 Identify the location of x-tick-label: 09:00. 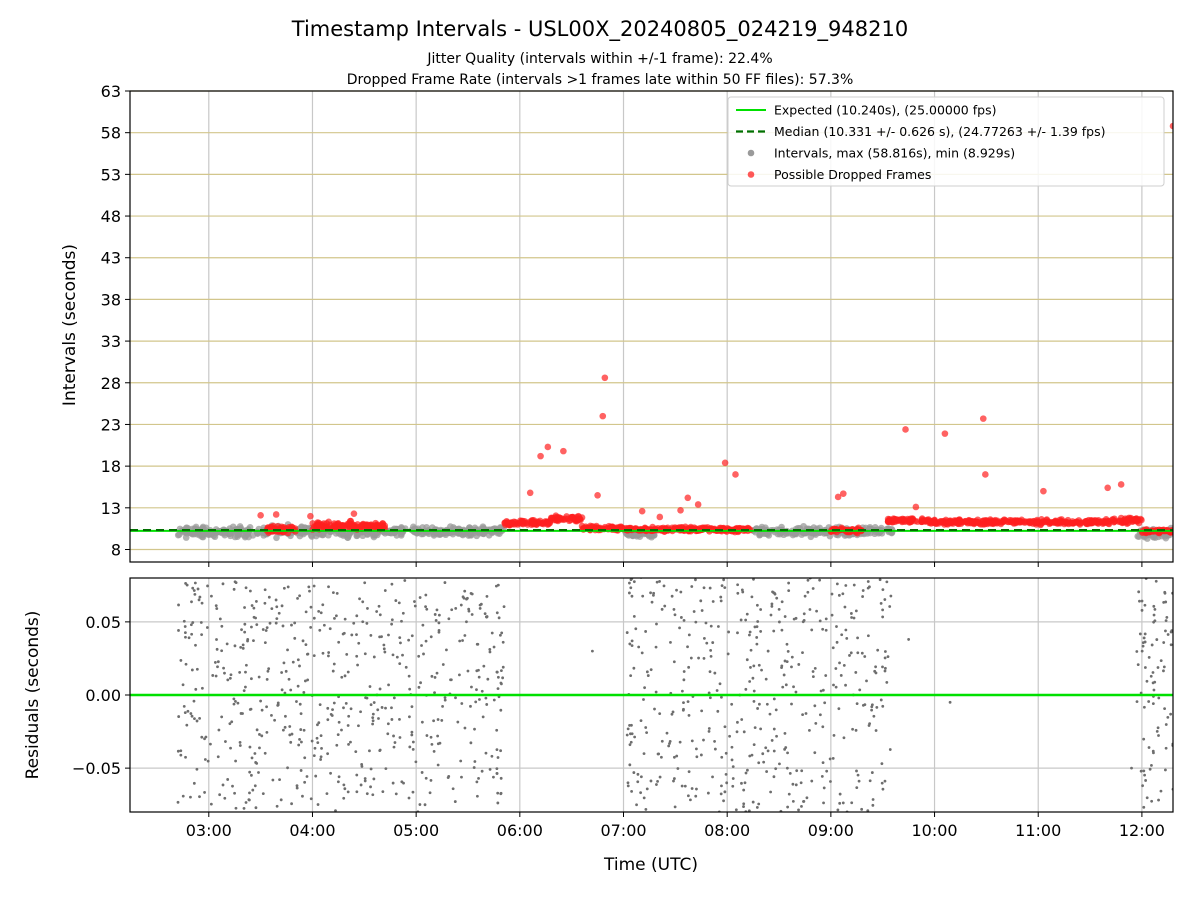
(831, 830).